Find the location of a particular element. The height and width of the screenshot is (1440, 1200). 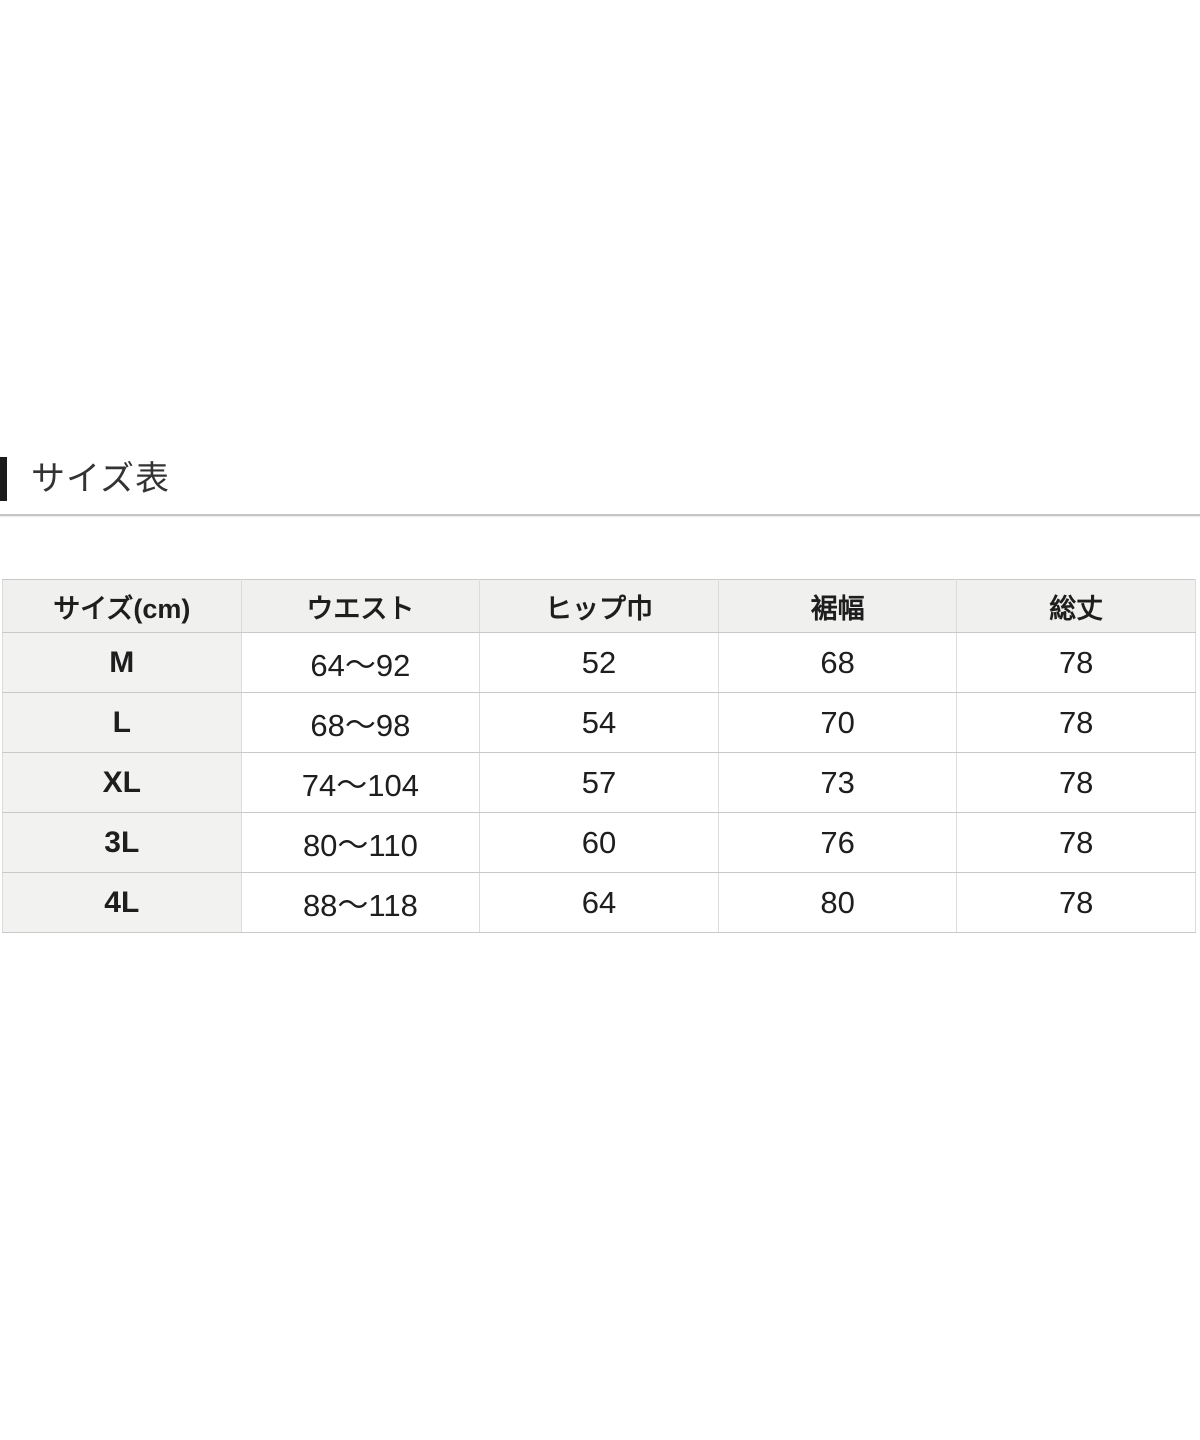

table-cell: 73 is located at coordinates (837, 782).